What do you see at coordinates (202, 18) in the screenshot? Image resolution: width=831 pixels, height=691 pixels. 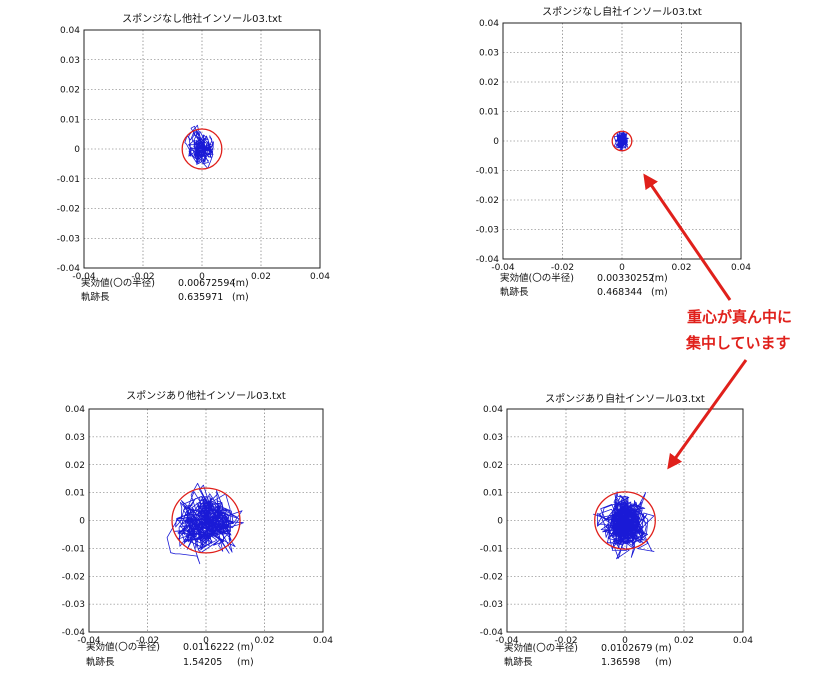 I see `chart-title: スポンジなし他社インソール03.txt` at bounding box center [202, 18].